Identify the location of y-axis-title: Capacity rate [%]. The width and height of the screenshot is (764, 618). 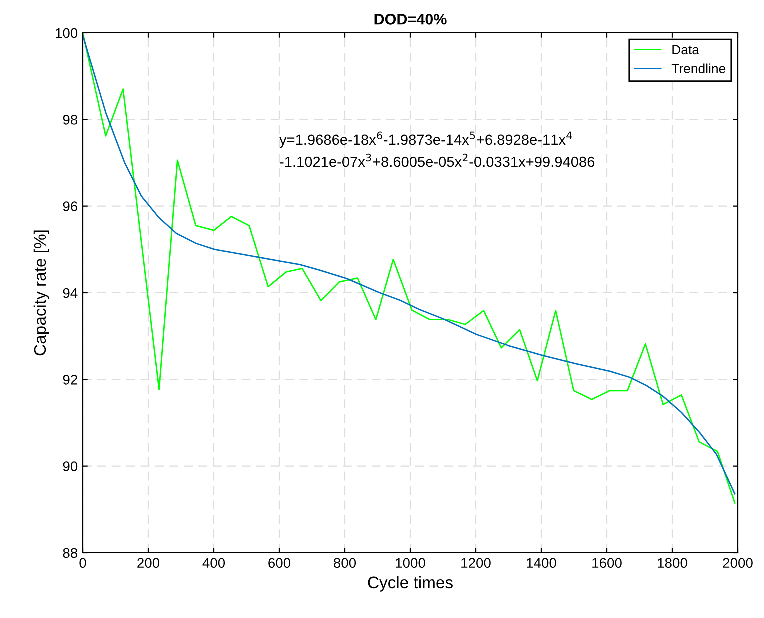
(42, 293).